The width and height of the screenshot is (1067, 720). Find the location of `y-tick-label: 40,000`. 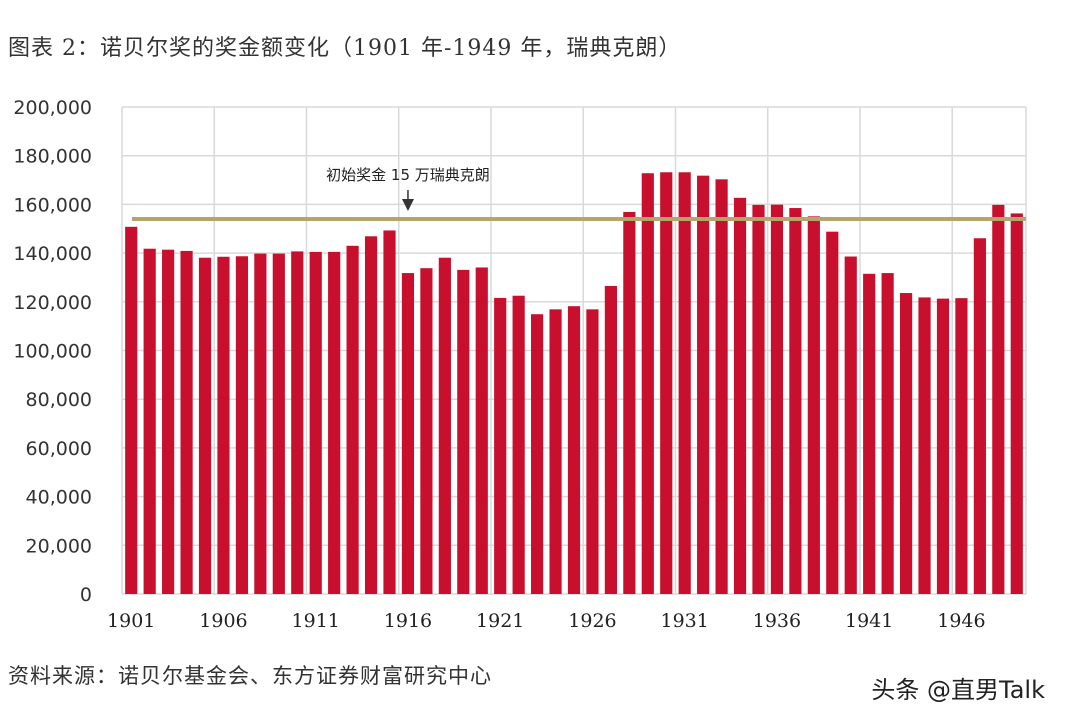

y-tick-label: 40,000 is located at coordinates (59, 498).